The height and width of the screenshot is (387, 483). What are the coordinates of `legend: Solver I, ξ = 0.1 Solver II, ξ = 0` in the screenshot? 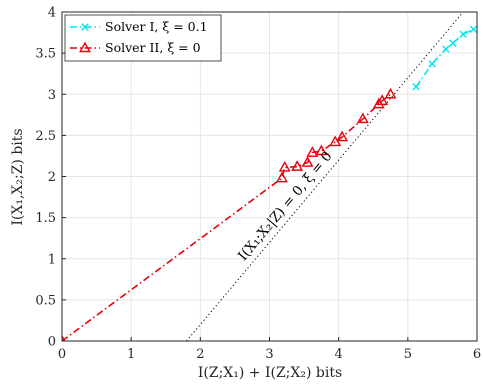 It's located at (143, 38).